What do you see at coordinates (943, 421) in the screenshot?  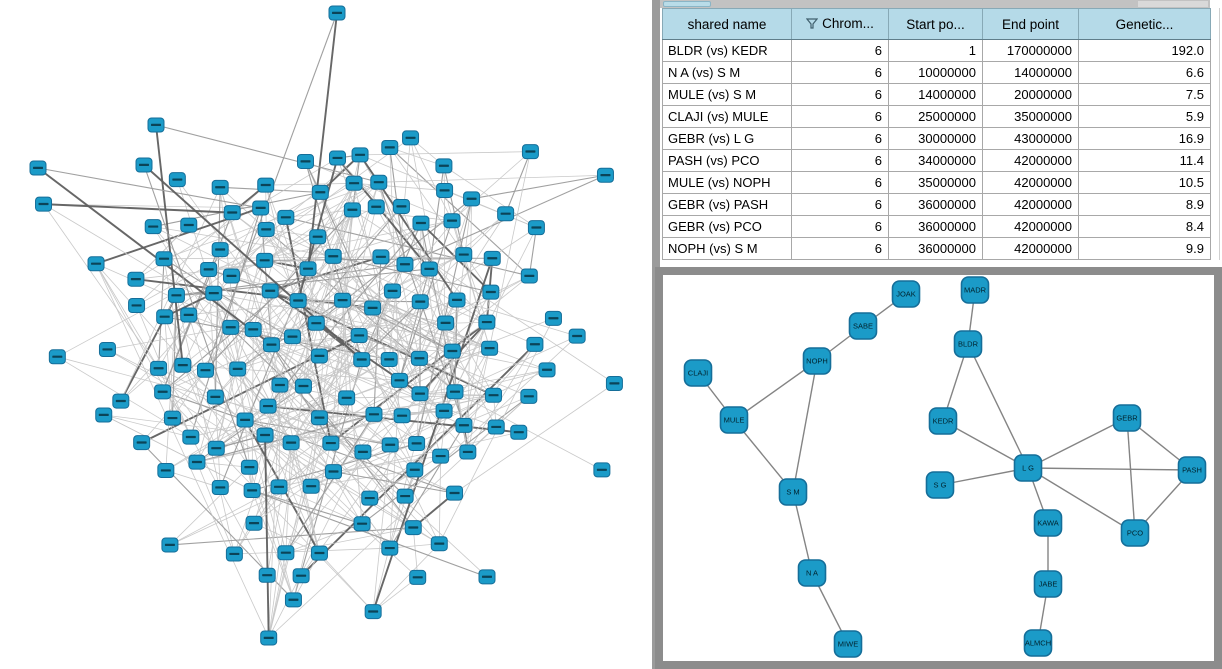 I see `network-node-KEDR: KEDR` at bounding box center [943, 421].